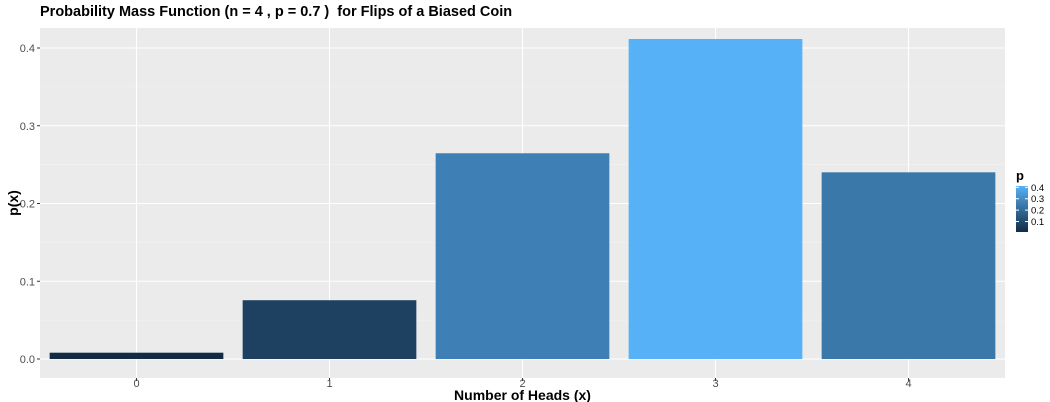  I want to click on y-tick-label: 0.0, so click(27, 360).